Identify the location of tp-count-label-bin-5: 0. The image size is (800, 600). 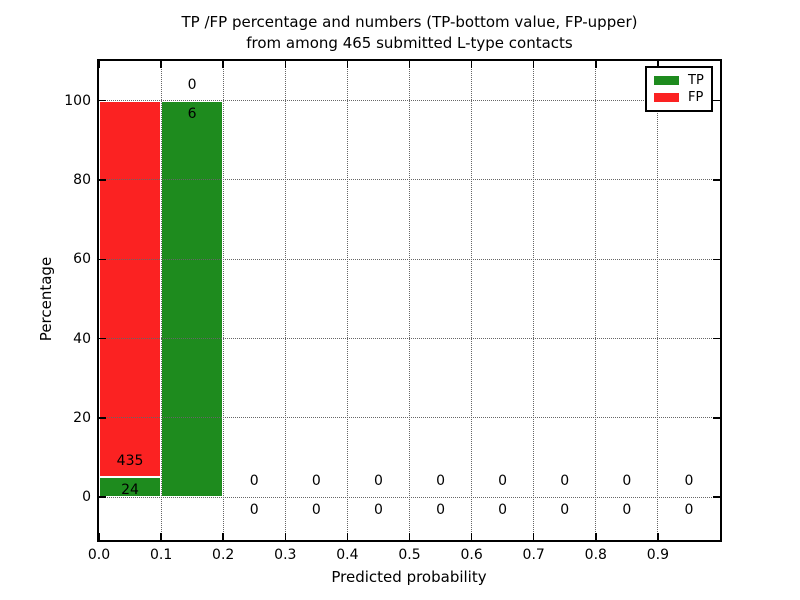
(441, 510).